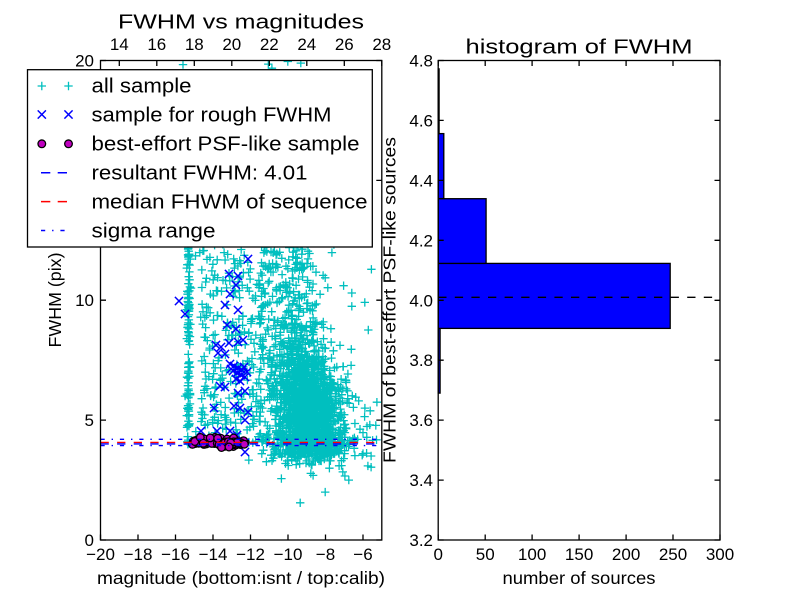 Image resolution: width=800 pixels, height=600 pixels. I want to click on svg-text: FWHM vs magnitudes, so click(241, 22).